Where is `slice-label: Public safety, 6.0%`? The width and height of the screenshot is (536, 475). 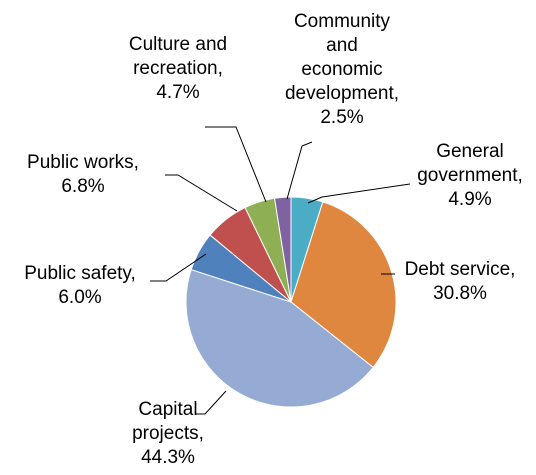
slice-label: Public safety, 6.0% is located at coordinates (80, 285).